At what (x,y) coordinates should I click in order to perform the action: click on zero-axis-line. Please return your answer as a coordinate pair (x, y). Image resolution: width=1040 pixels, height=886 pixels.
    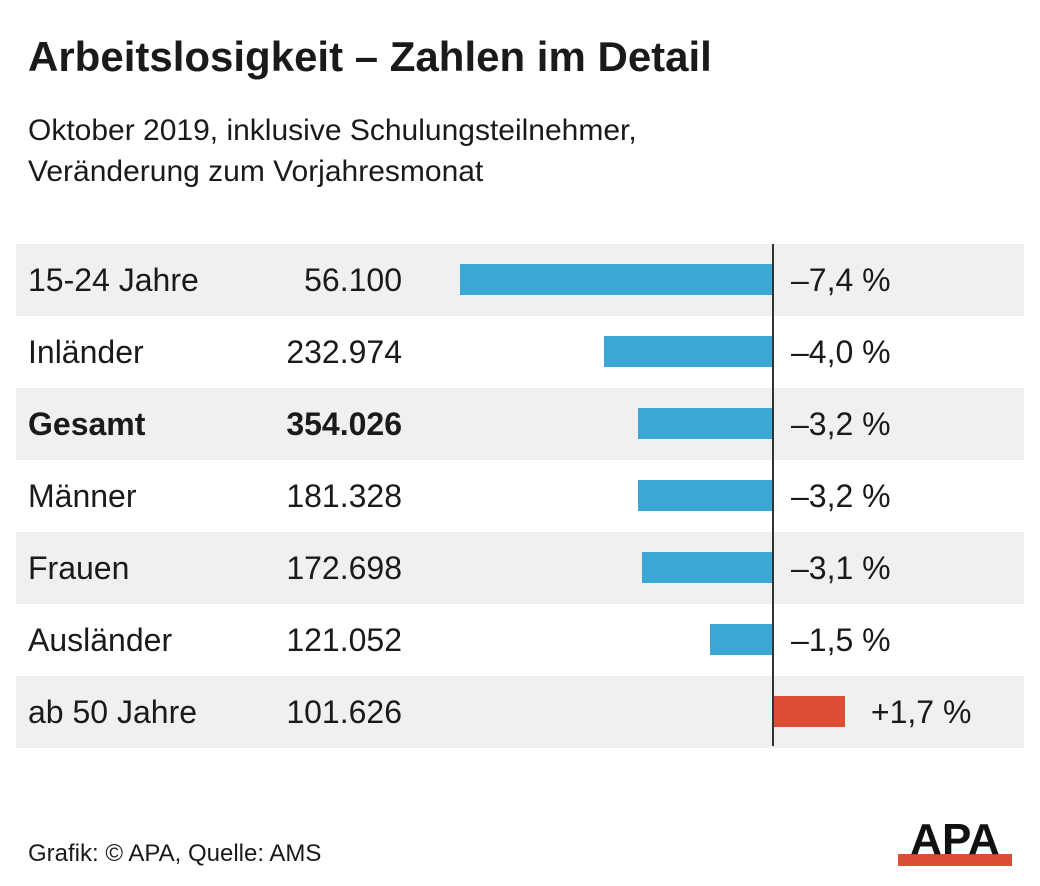
    Looking at the image, I should click on (773, 495).